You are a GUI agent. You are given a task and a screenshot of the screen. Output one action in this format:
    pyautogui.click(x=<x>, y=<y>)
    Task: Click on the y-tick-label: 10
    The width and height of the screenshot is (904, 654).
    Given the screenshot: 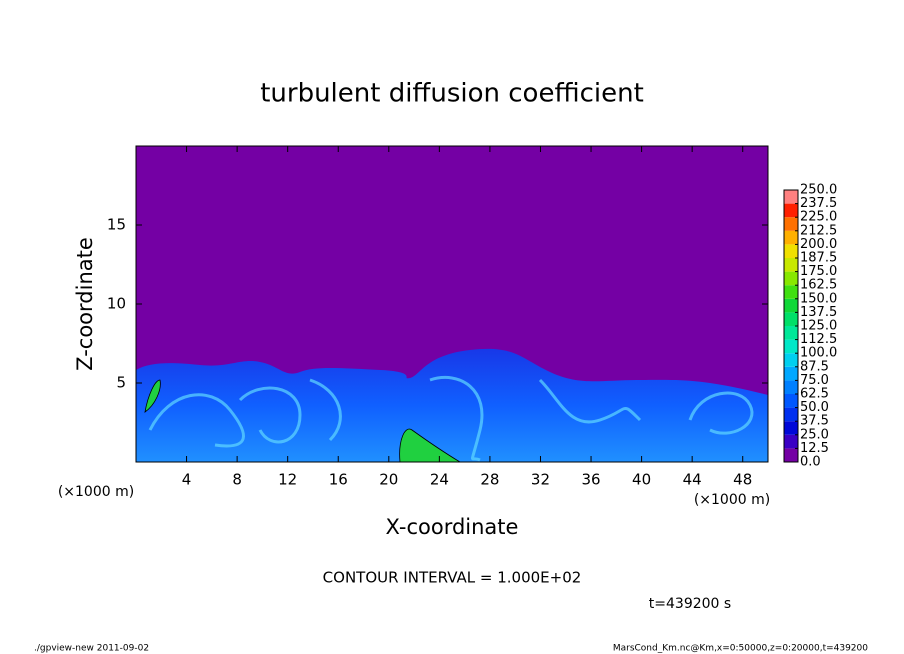 What is the action you would take?
    pyautogui.click(x=116, y=304)
    